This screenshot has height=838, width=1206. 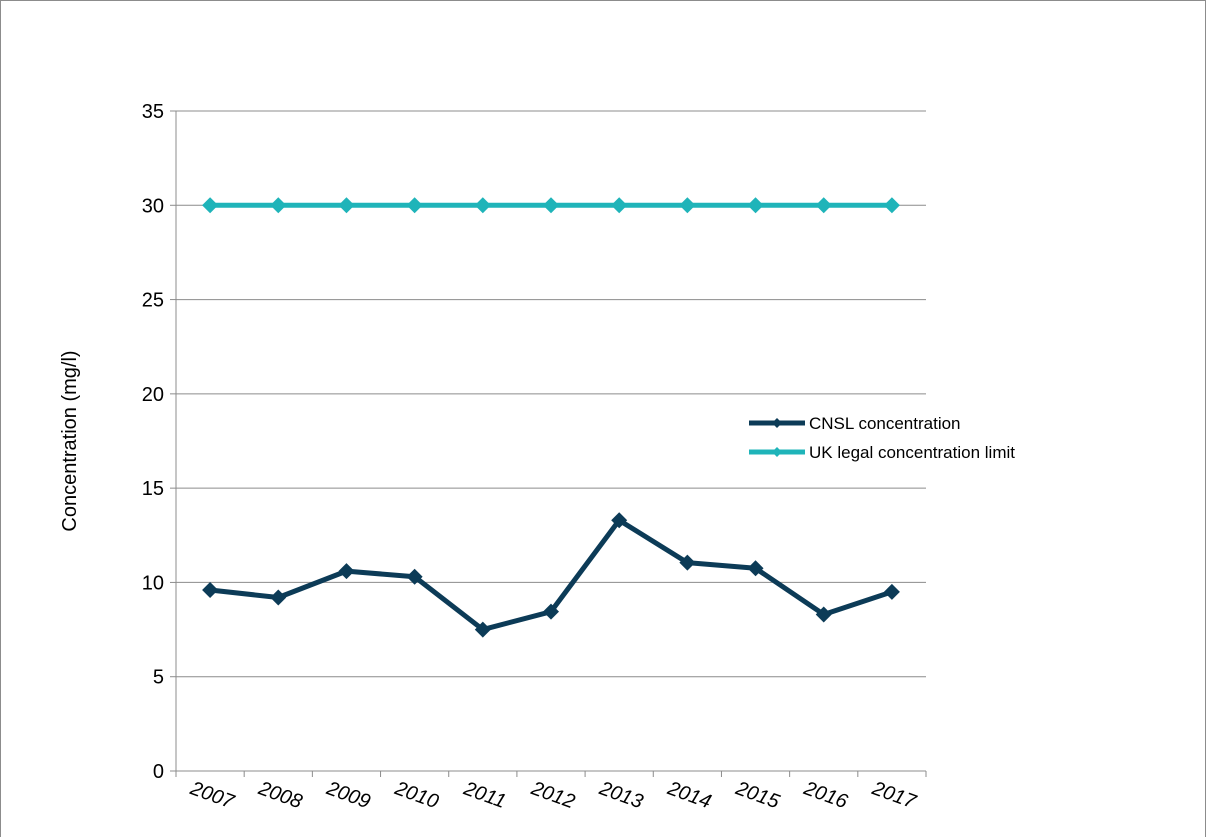 What do you see at coordinates (153, 395) in the screenshot?
I see `y-tick-label: 20` at bounding box center [153, 395].